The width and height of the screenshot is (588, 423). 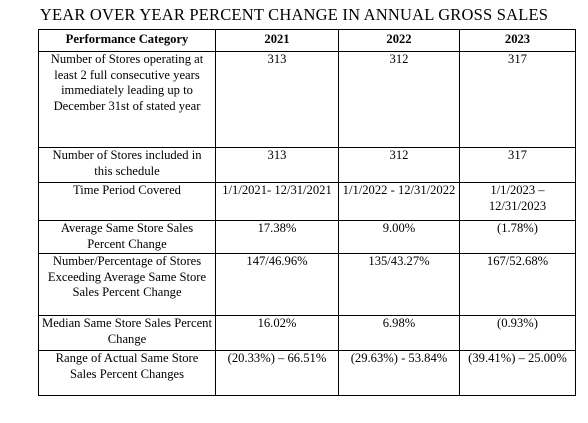 What do you see at coordinates (399, 333) in the screenshot?
I see `cell-2022: 6.98%` at bounding box center [399, 333].